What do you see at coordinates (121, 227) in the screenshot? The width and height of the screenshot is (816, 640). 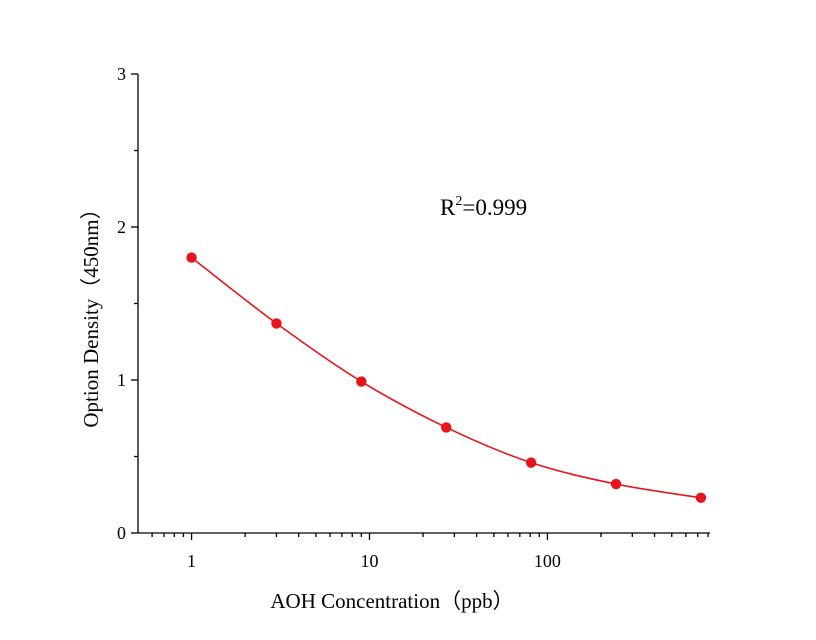 I see `y-tick-label: 2` at bounding box center [121, 227].